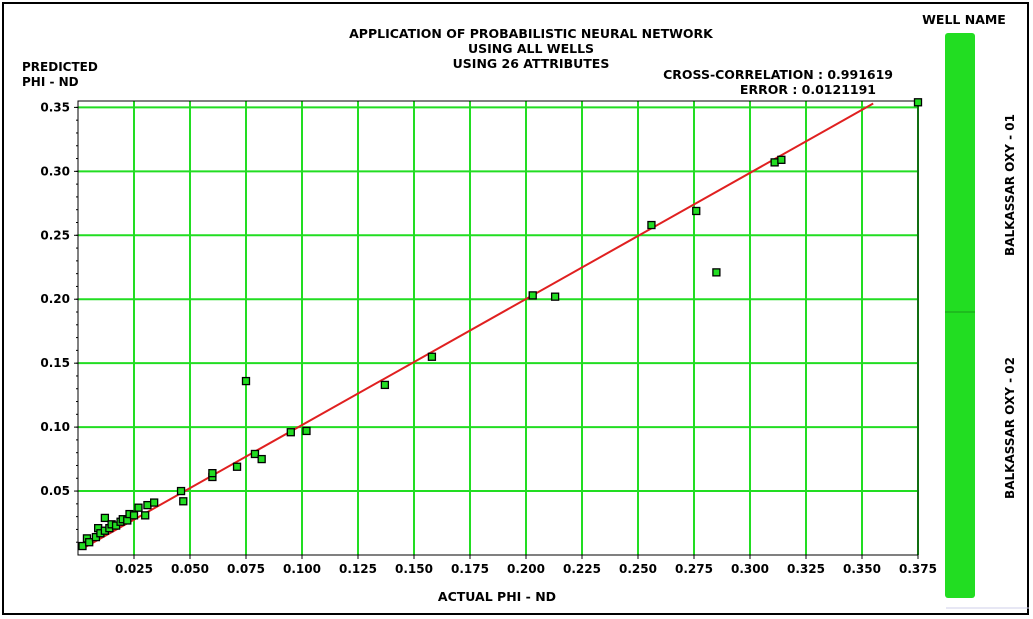 This screenshot has height=619, width=1033. What do you see at coordinates (750, 569) in the screenshot?
I see `x-tick-label: 0.300` at bounding box center [750, 569].